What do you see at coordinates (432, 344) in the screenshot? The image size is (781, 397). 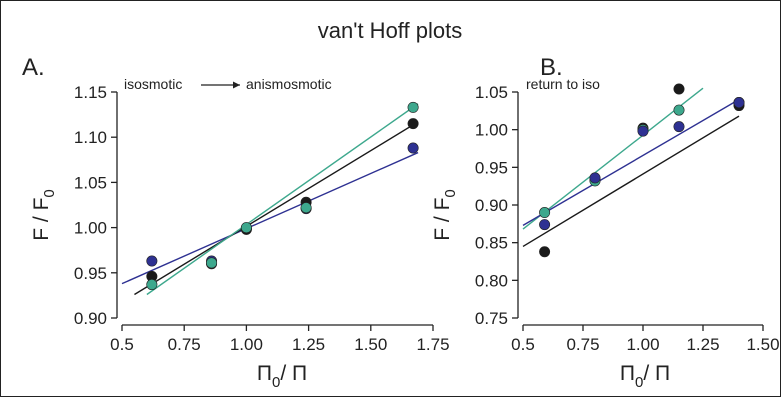 I see `panel-a-x-tick-label: 1.75` at bounding box center [432, 344].